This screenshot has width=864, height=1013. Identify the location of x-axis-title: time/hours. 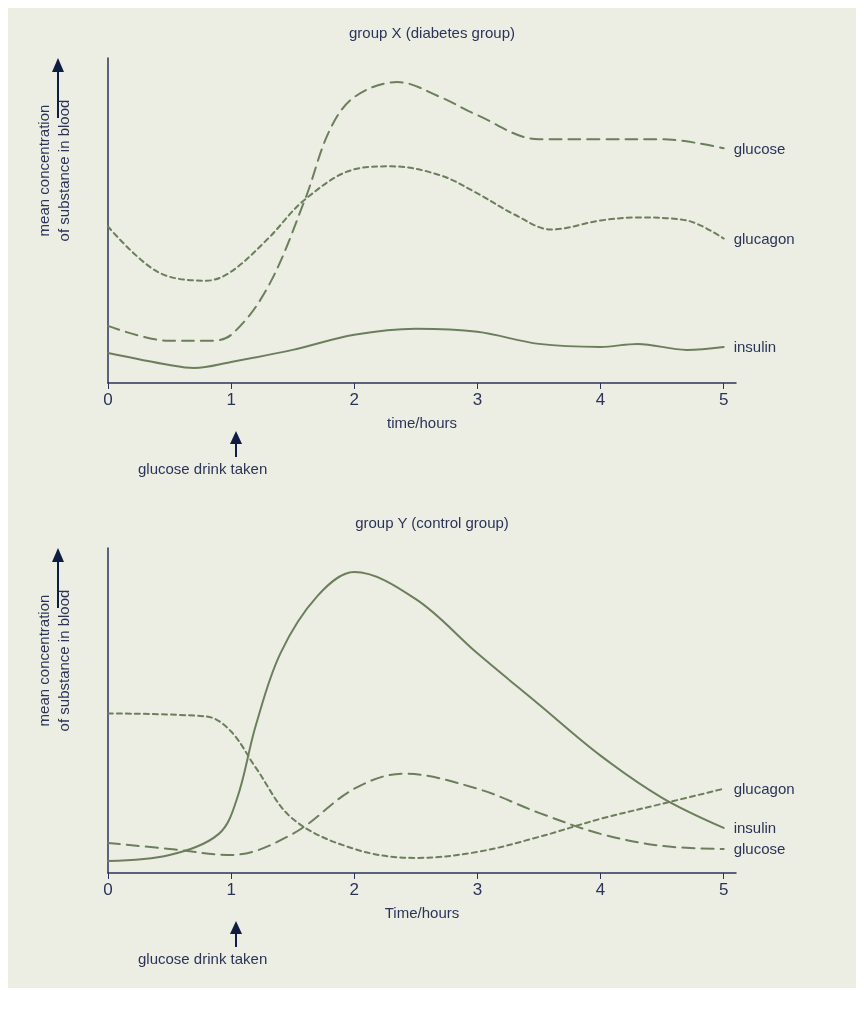
(422, 422).